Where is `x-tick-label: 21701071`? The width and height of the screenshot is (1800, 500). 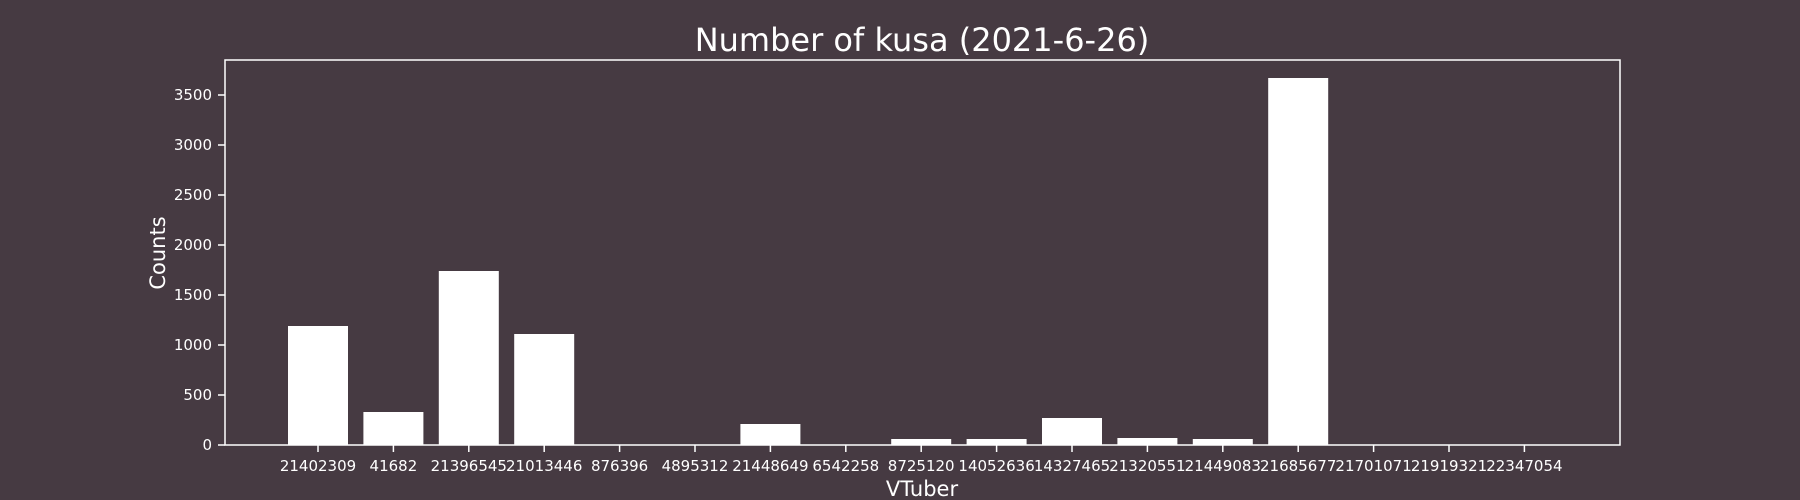
x-tick-label: 21701071 is located at coordinates (1373, 466).